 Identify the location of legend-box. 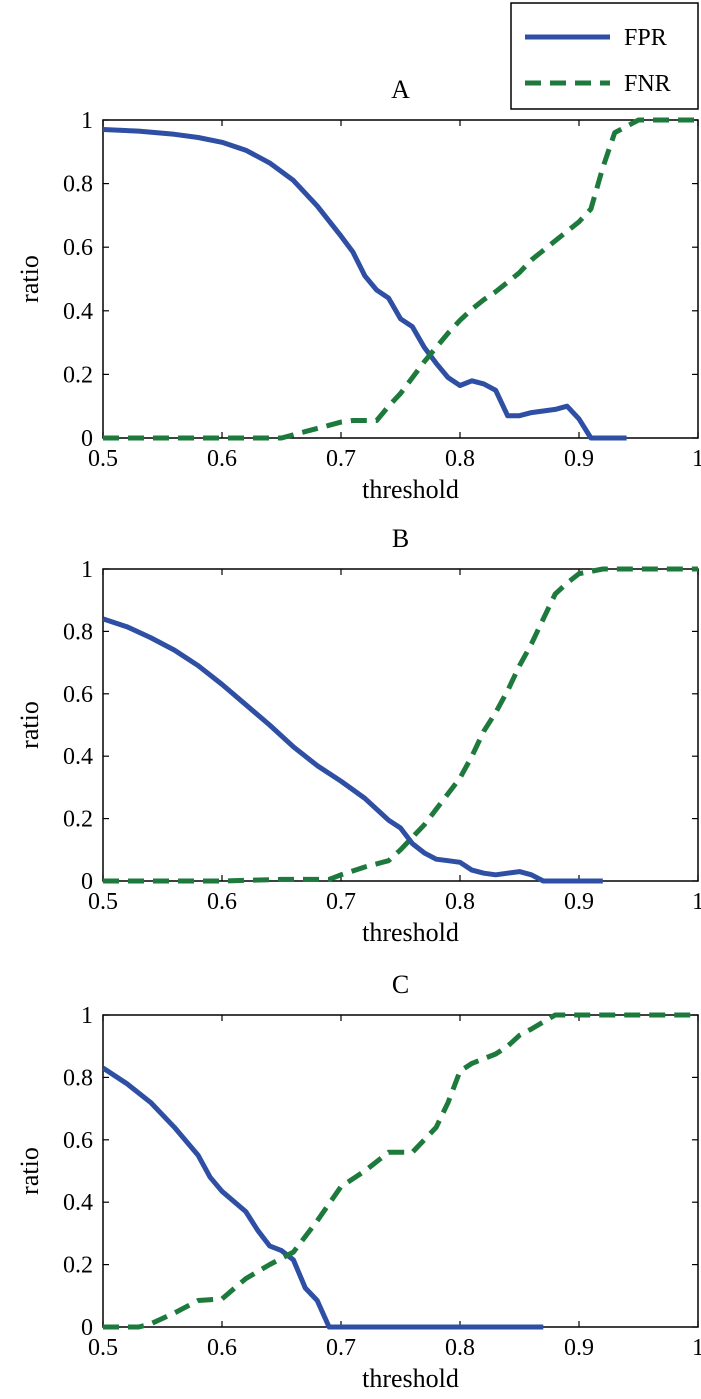
(604, 56).